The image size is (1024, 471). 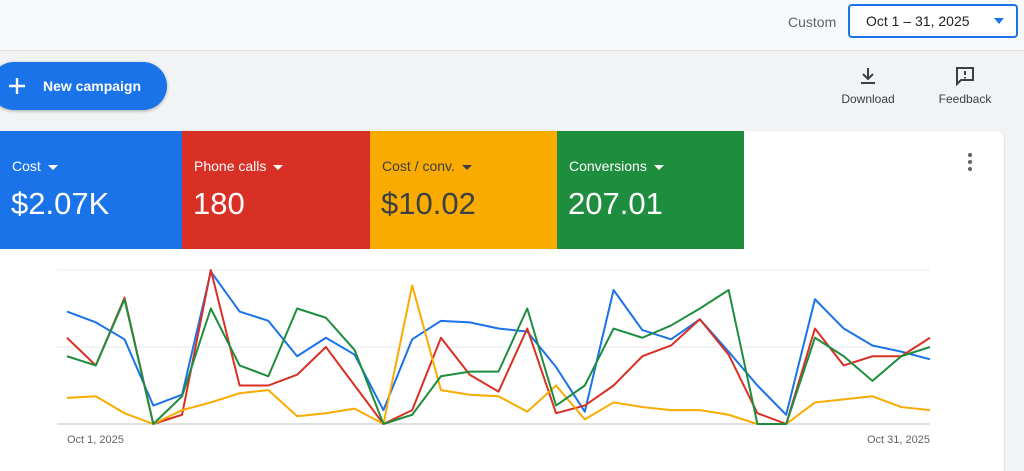 I want to click on plus-icon, so click(x=17, y=86).